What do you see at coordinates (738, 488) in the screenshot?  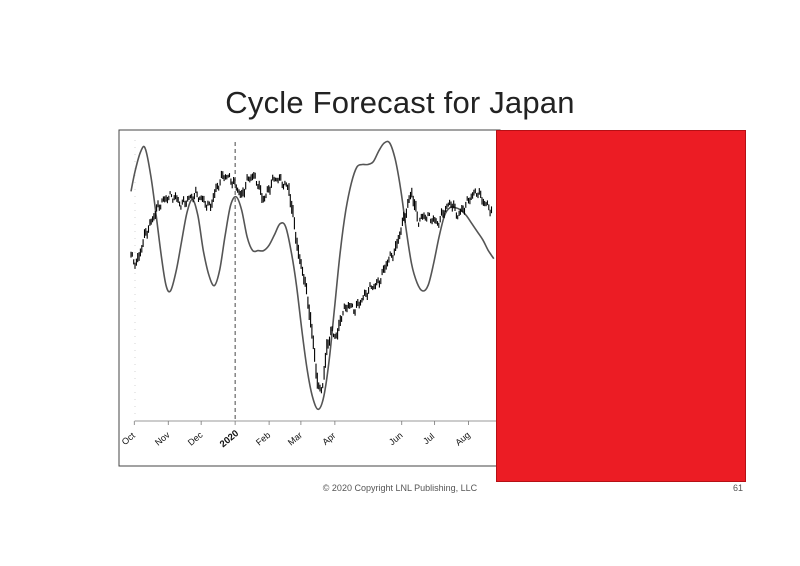 I see `page-number: 61` at bounding box center [738, 488].